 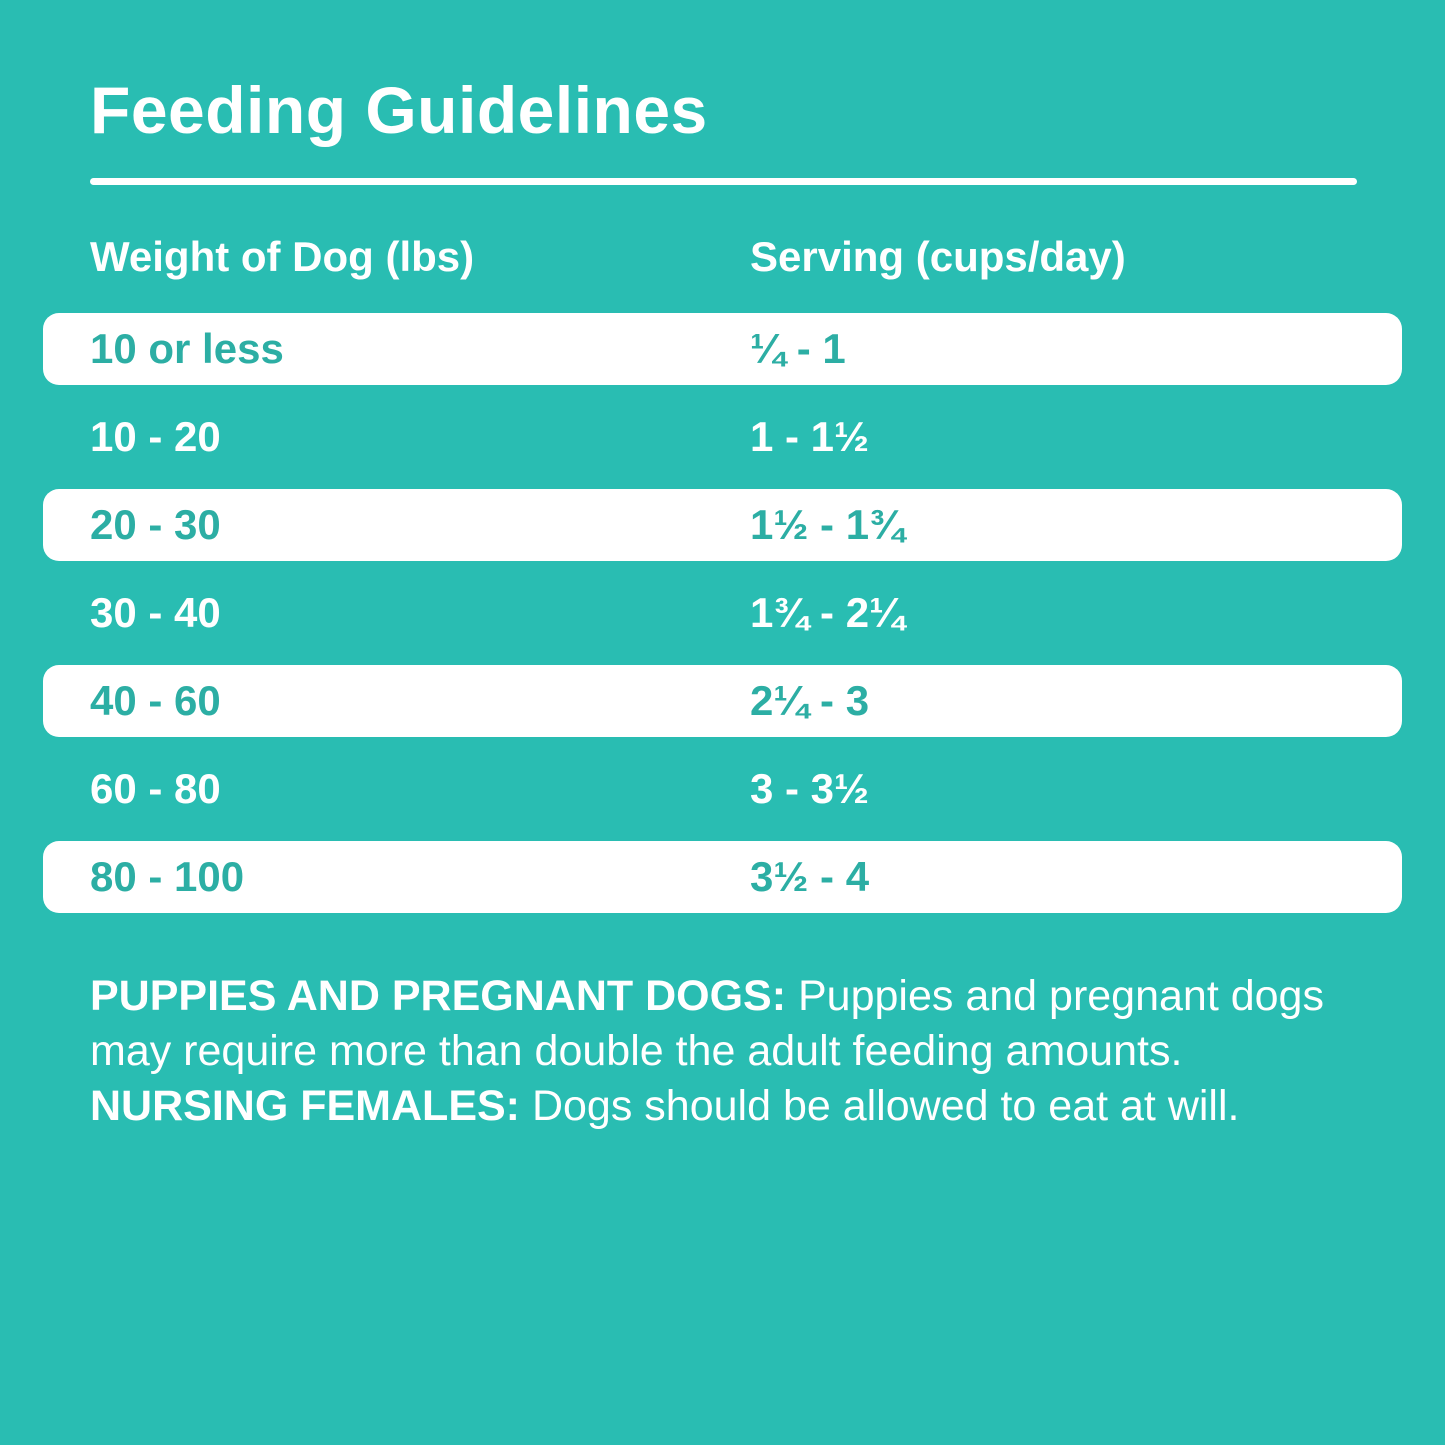 What do you see at coordinates (155, 436) in the screenshot?
I see `weight-cell: 10 - 20` at bounding box center [155, 436].